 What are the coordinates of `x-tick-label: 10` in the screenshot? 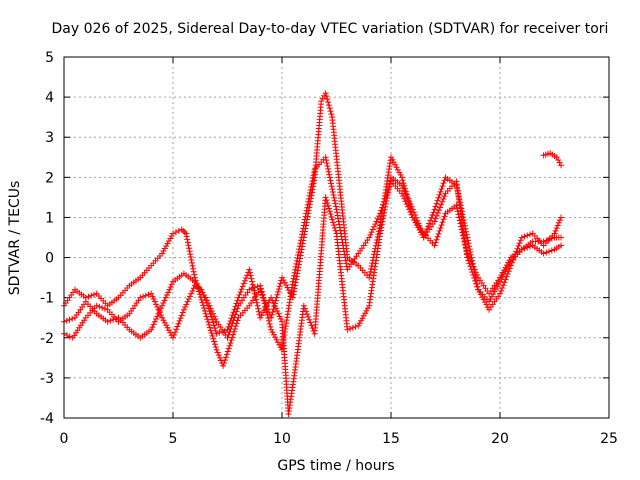 It's located at (282, 439).